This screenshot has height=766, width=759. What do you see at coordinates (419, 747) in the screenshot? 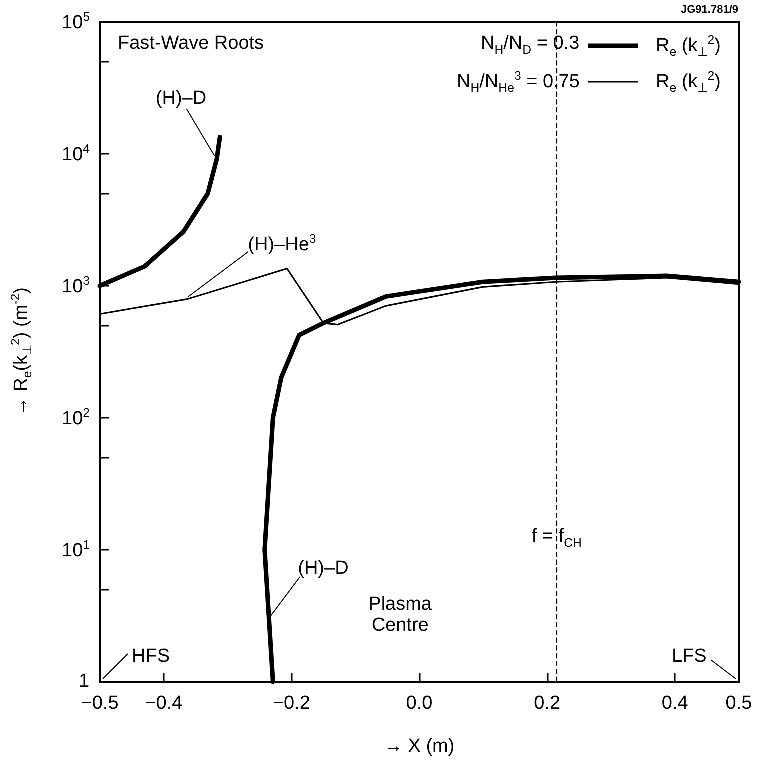
I see `x-axis-title: → X (m)` at bounding box center [419, 747].